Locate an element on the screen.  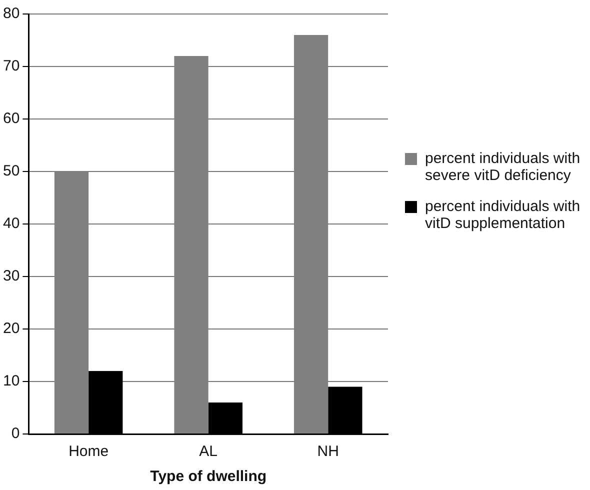
y-tick-label: 80 is located at coordinates (11, 13).